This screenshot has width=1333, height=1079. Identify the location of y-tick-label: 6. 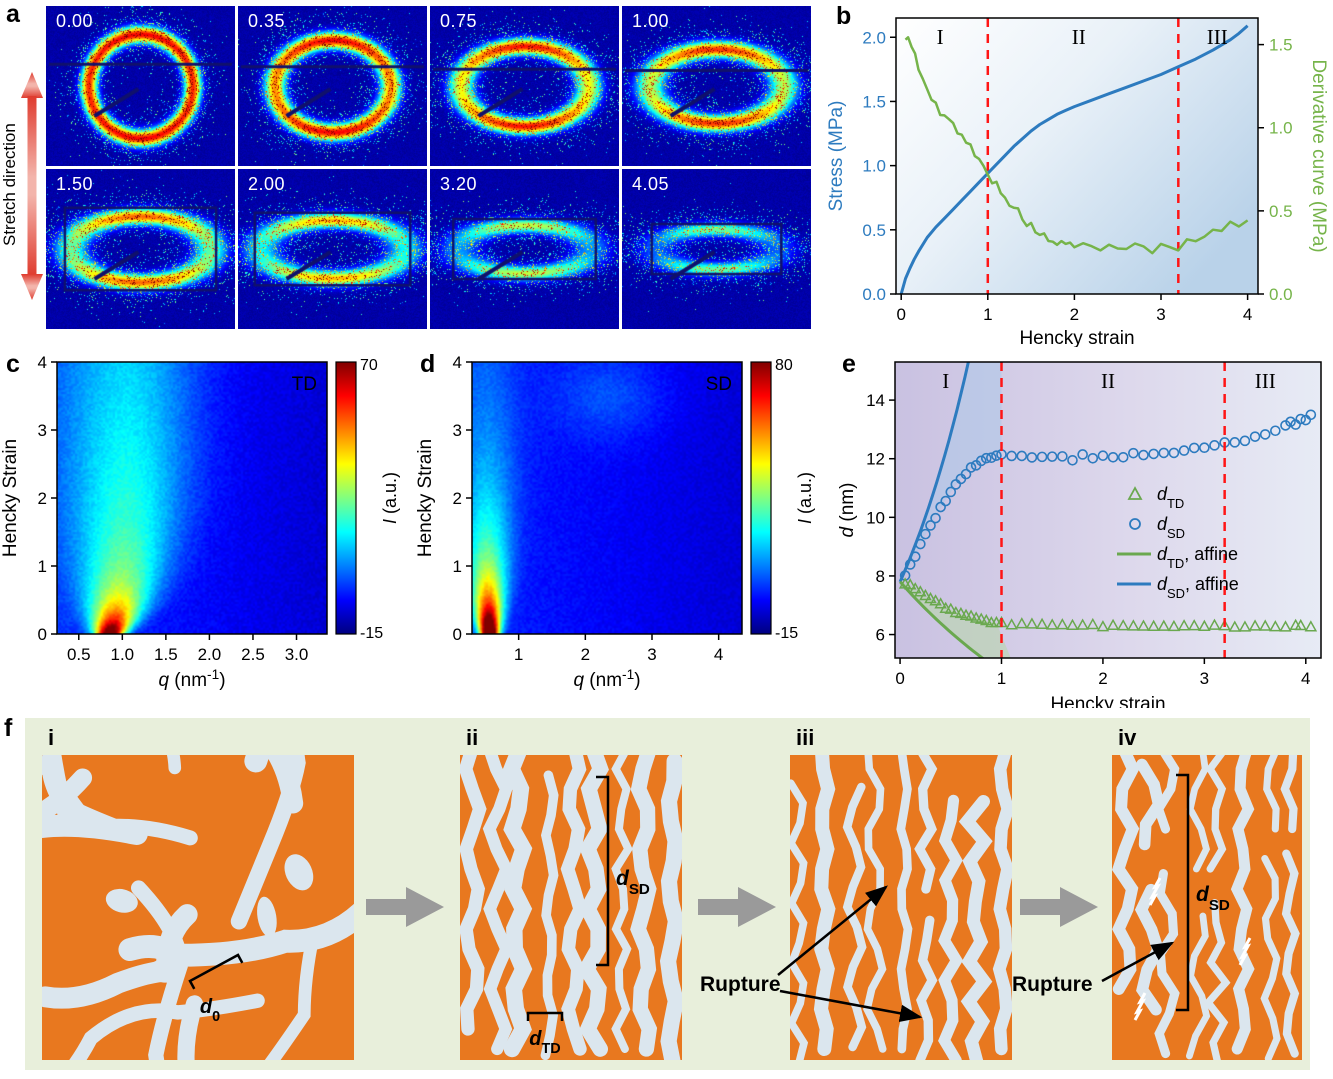
(880, 635).